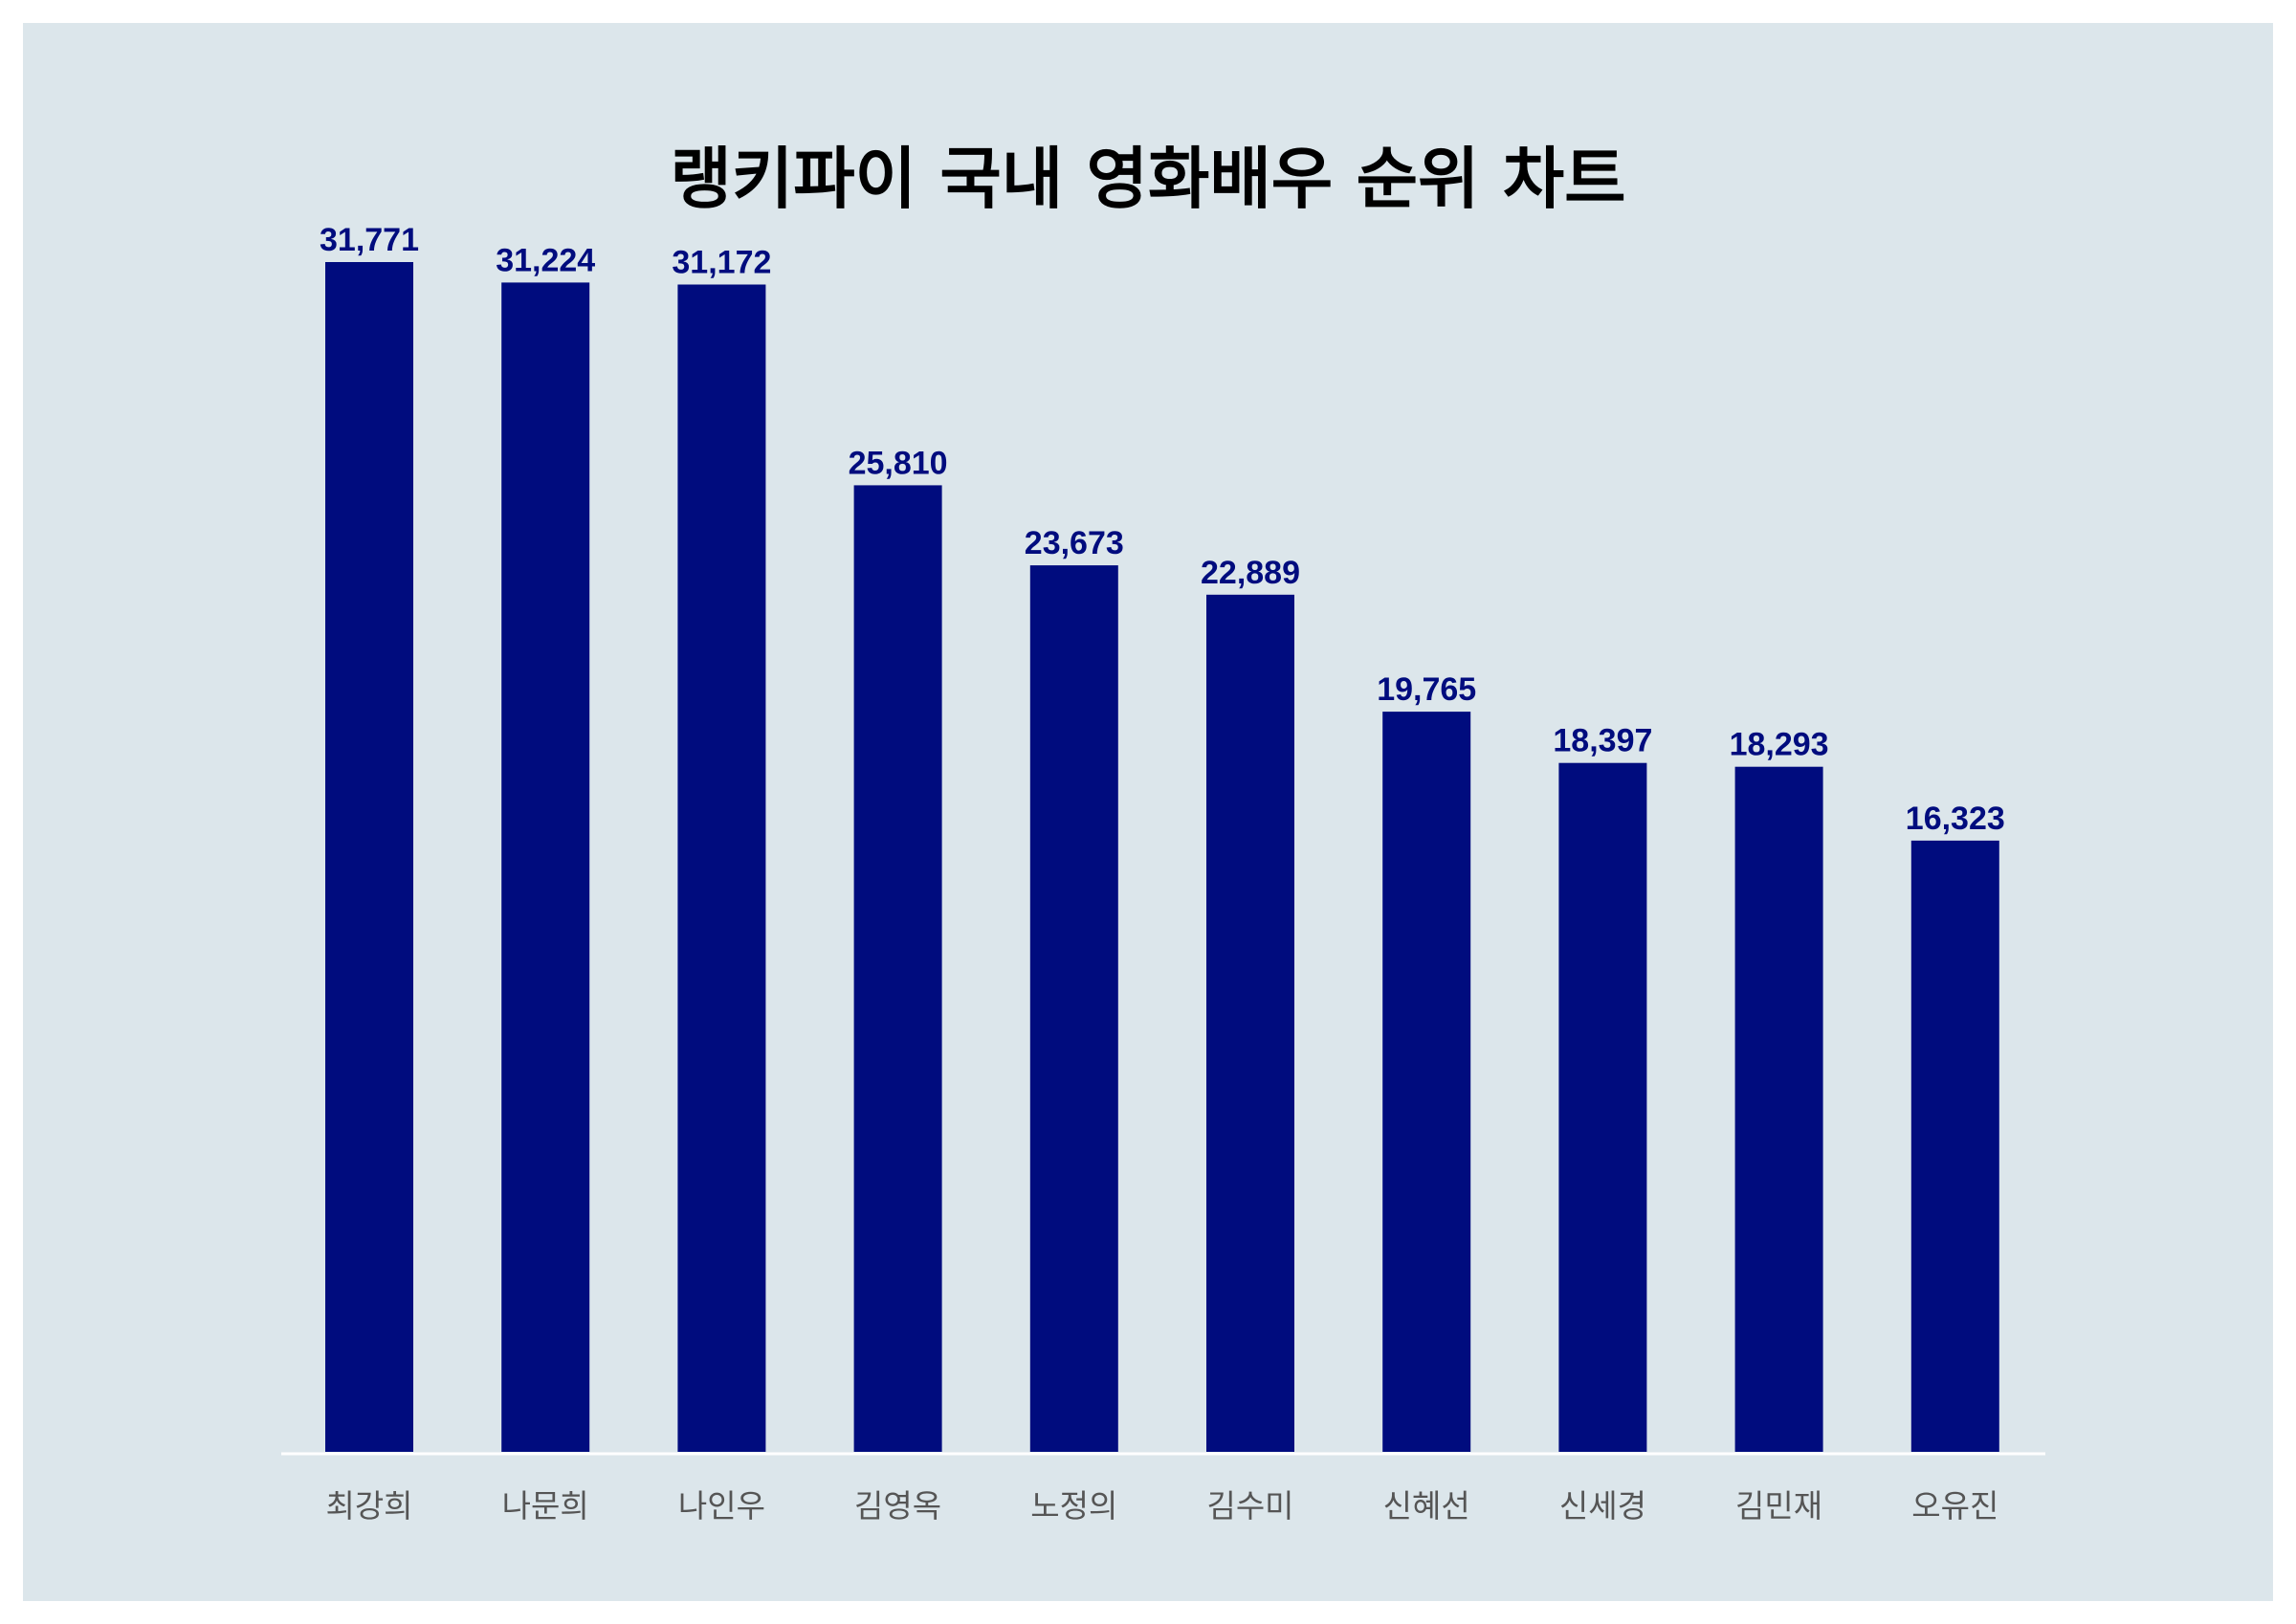 This screenshot has height=1624, width=2296. What do you see at coordinates (1955, 819) in the screenshot?
I see `value-label-10: 16,323` at bounding box center [1955, 819].